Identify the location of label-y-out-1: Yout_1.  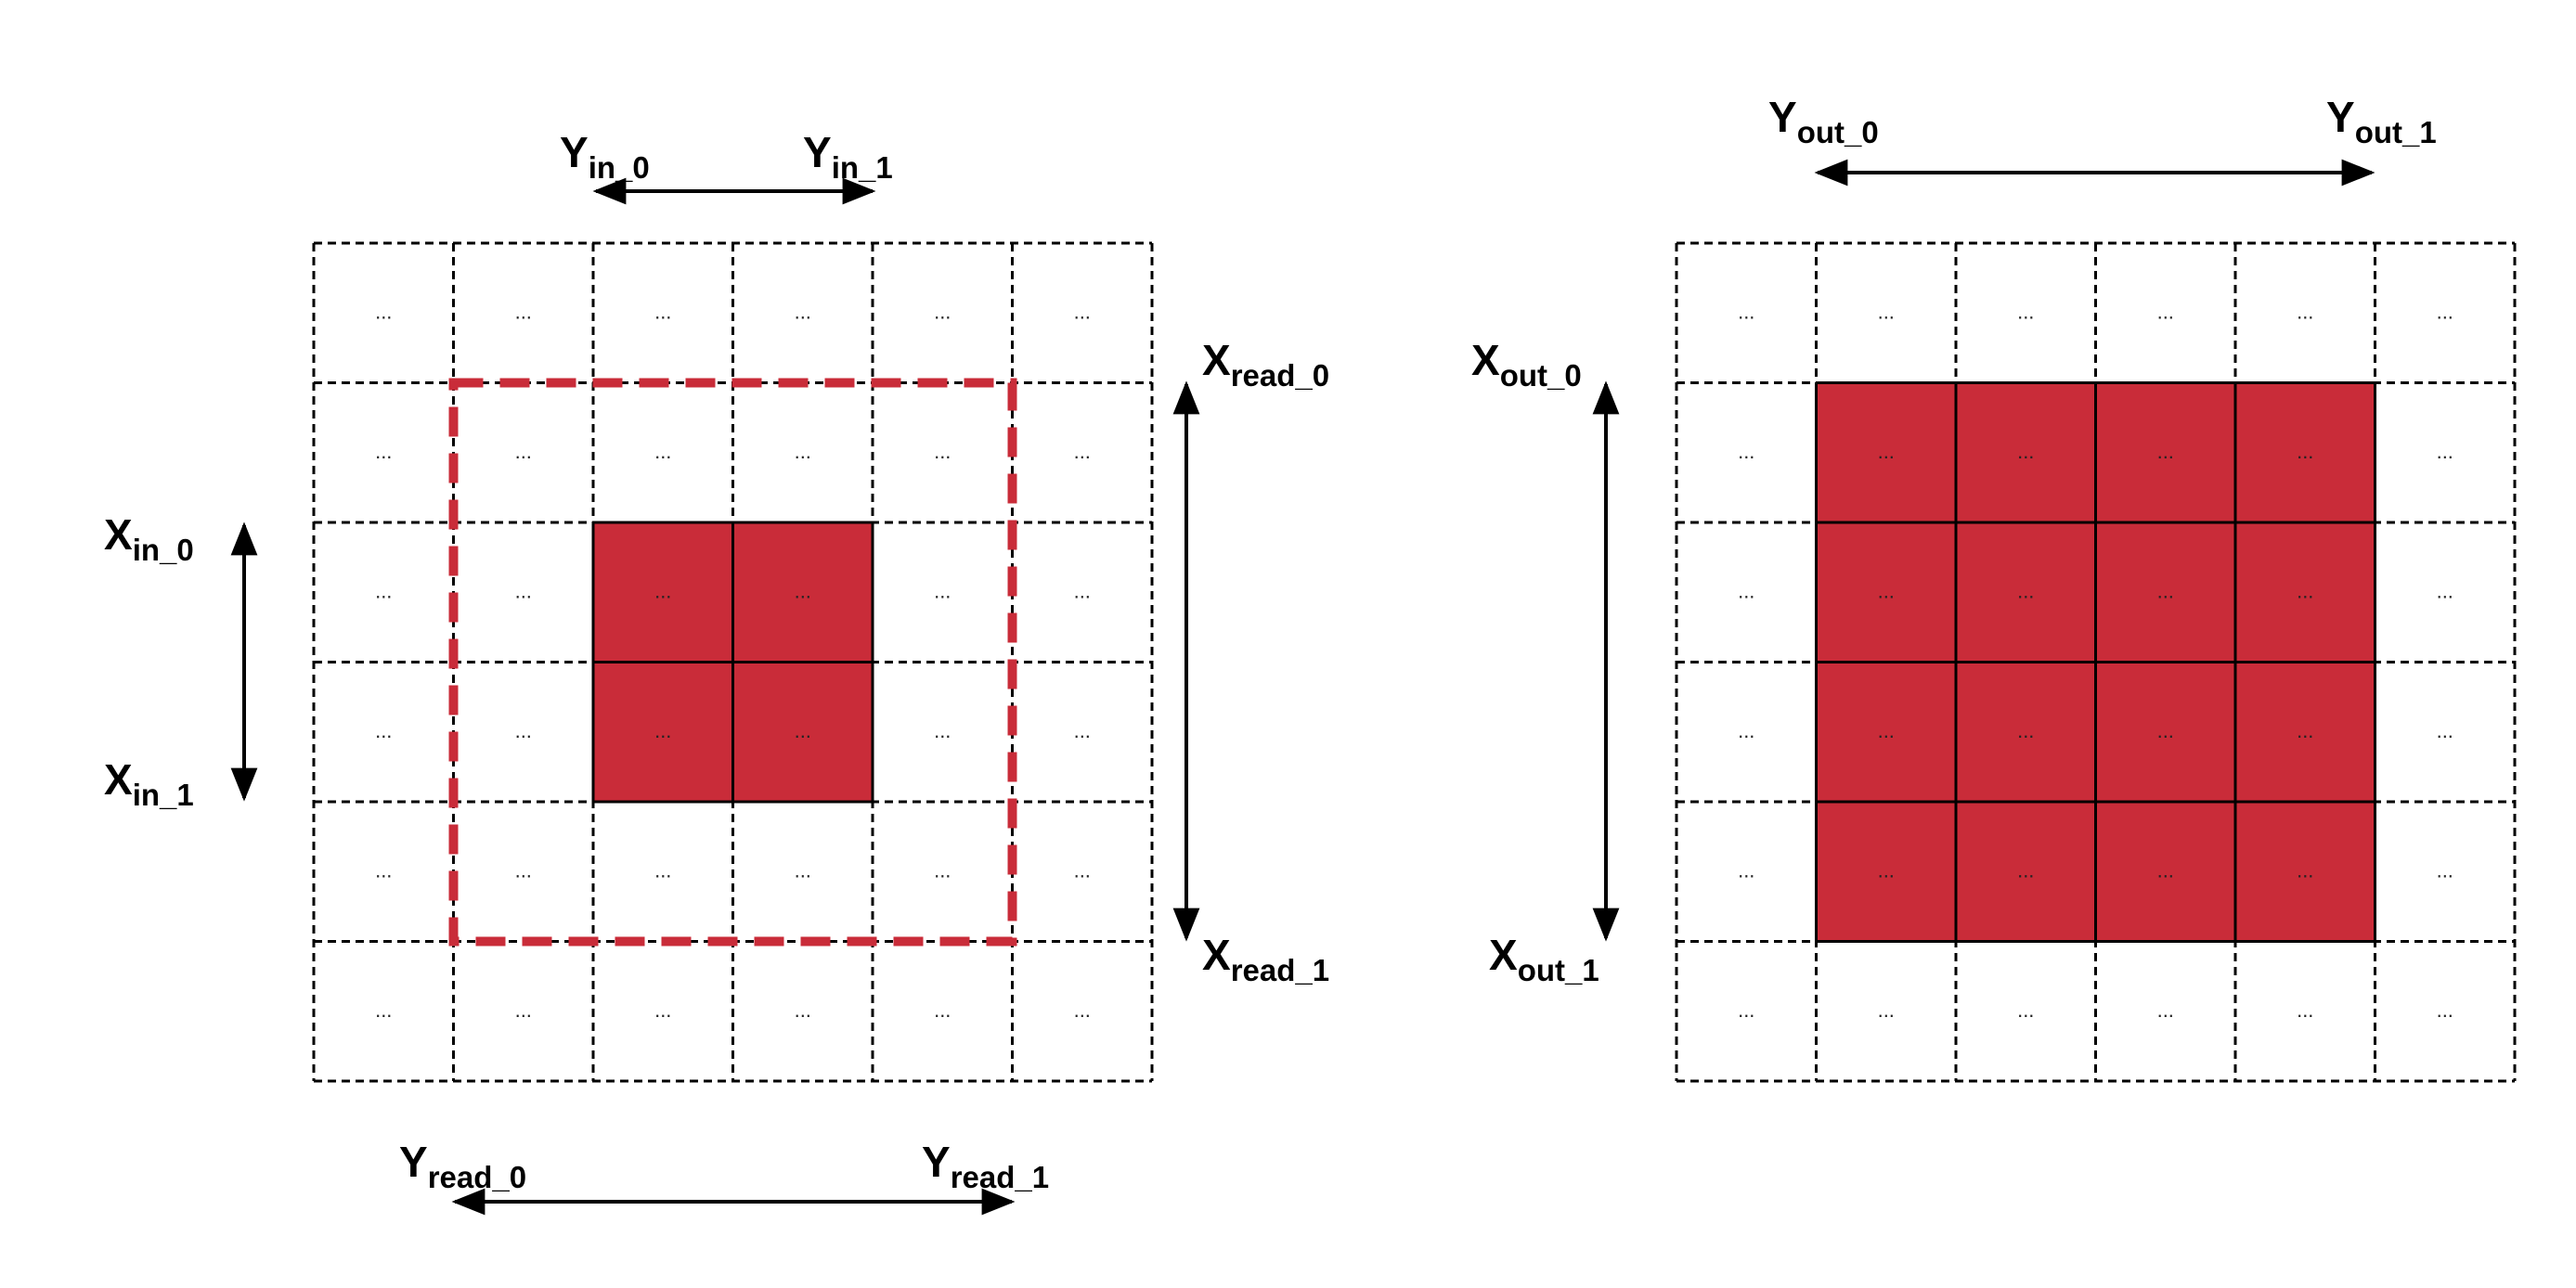
(2381, 121).